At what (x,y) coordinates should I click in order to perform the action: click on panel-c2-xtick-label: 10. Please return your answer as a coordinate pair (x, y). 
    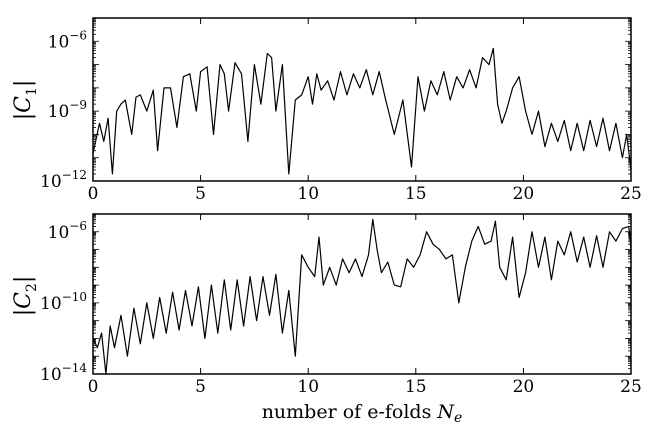
    Looking at the image, I should click on (308, 387).